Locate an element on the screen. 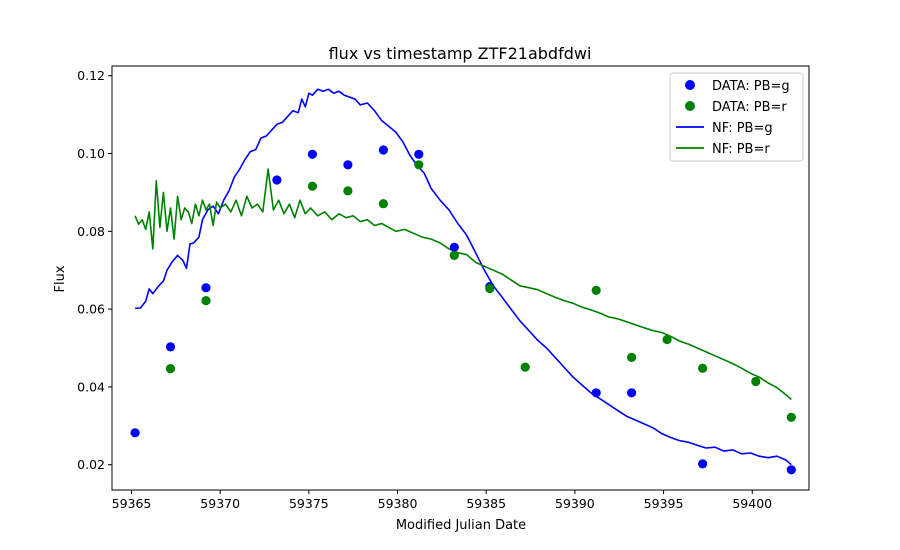 This screenshot has height=550, width=900. legend-label-data-g: DATA: PB=g is located at coordinates (751, 86).